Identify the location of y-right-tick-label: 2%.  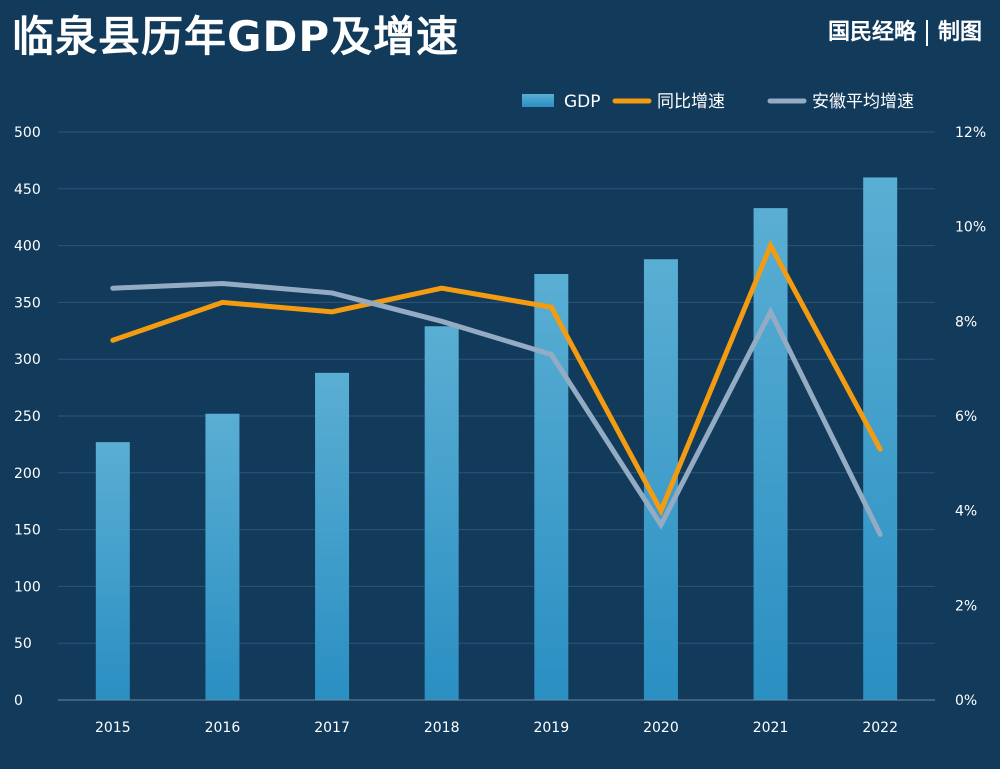
(966, 606).